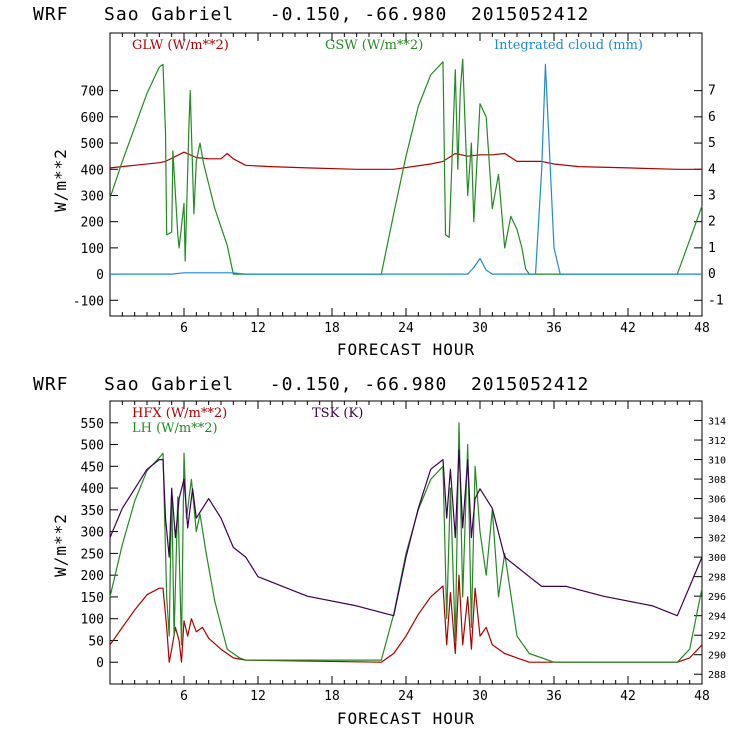  Describe the element at coordinates (712, 117) in the screenshot. I see `y2-tick-label: 6` at that location.